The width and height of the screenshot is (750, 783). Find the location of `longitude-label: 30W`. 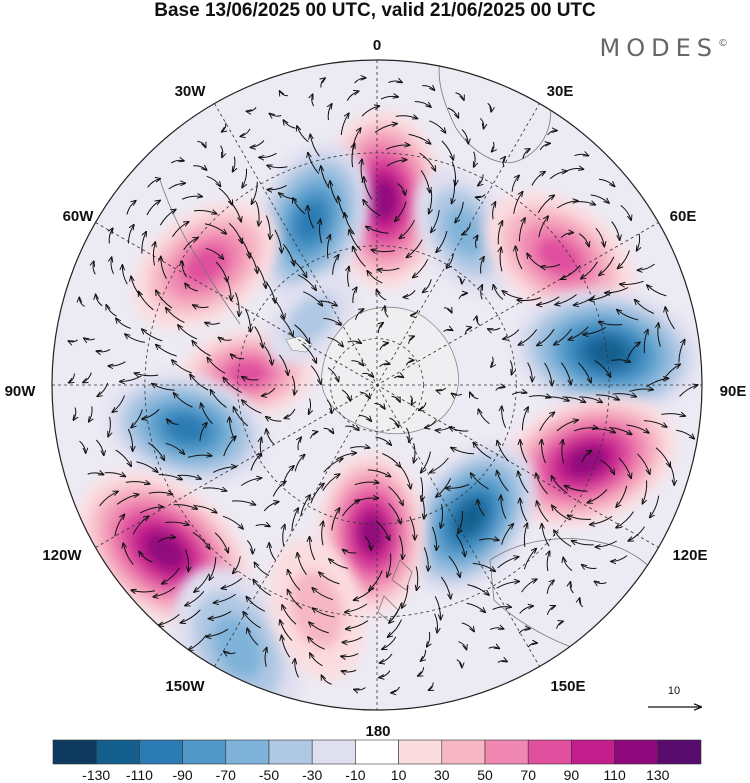

longitude-label: 30W is located at coordinates (191, 91).